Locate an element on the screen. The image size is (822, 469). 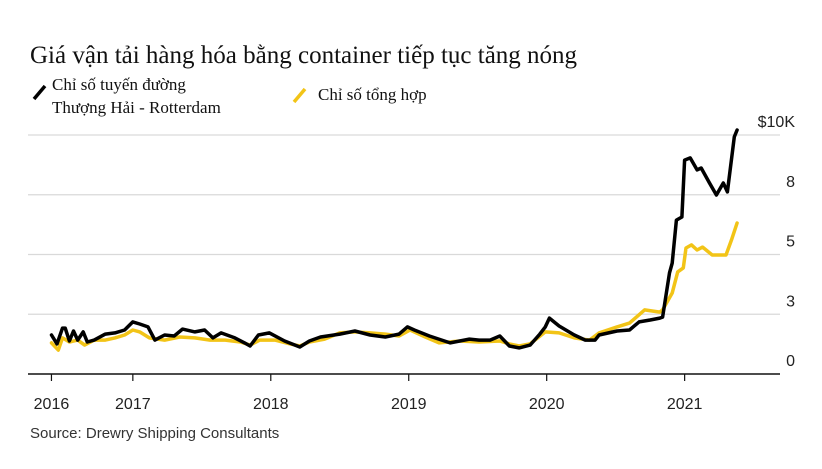
x-tick-label: 2016 is located at coordinates (52, 404).